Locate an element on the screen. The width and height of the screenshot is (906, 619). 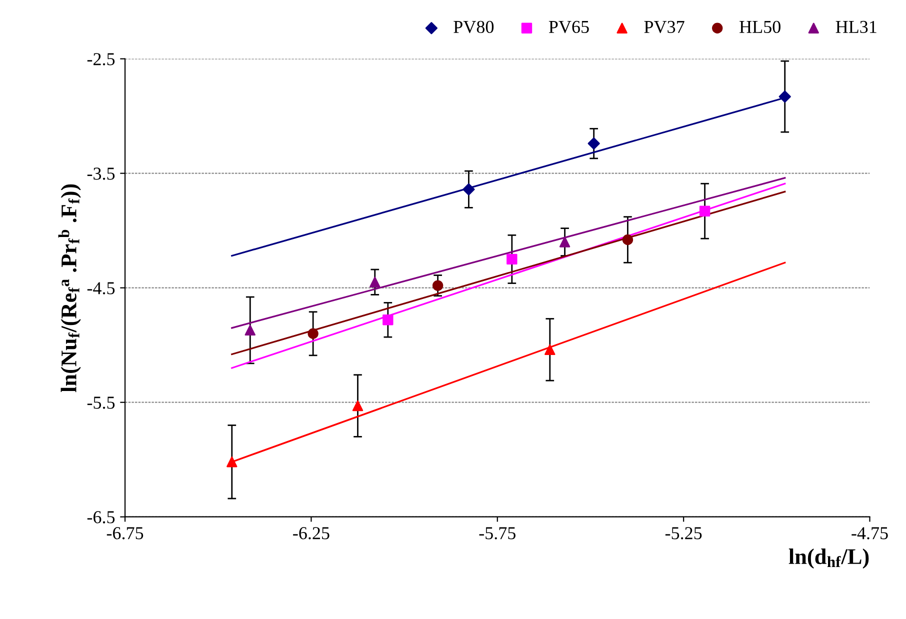
x-tick-label: -5.75 is located at coordinates (497, 533).